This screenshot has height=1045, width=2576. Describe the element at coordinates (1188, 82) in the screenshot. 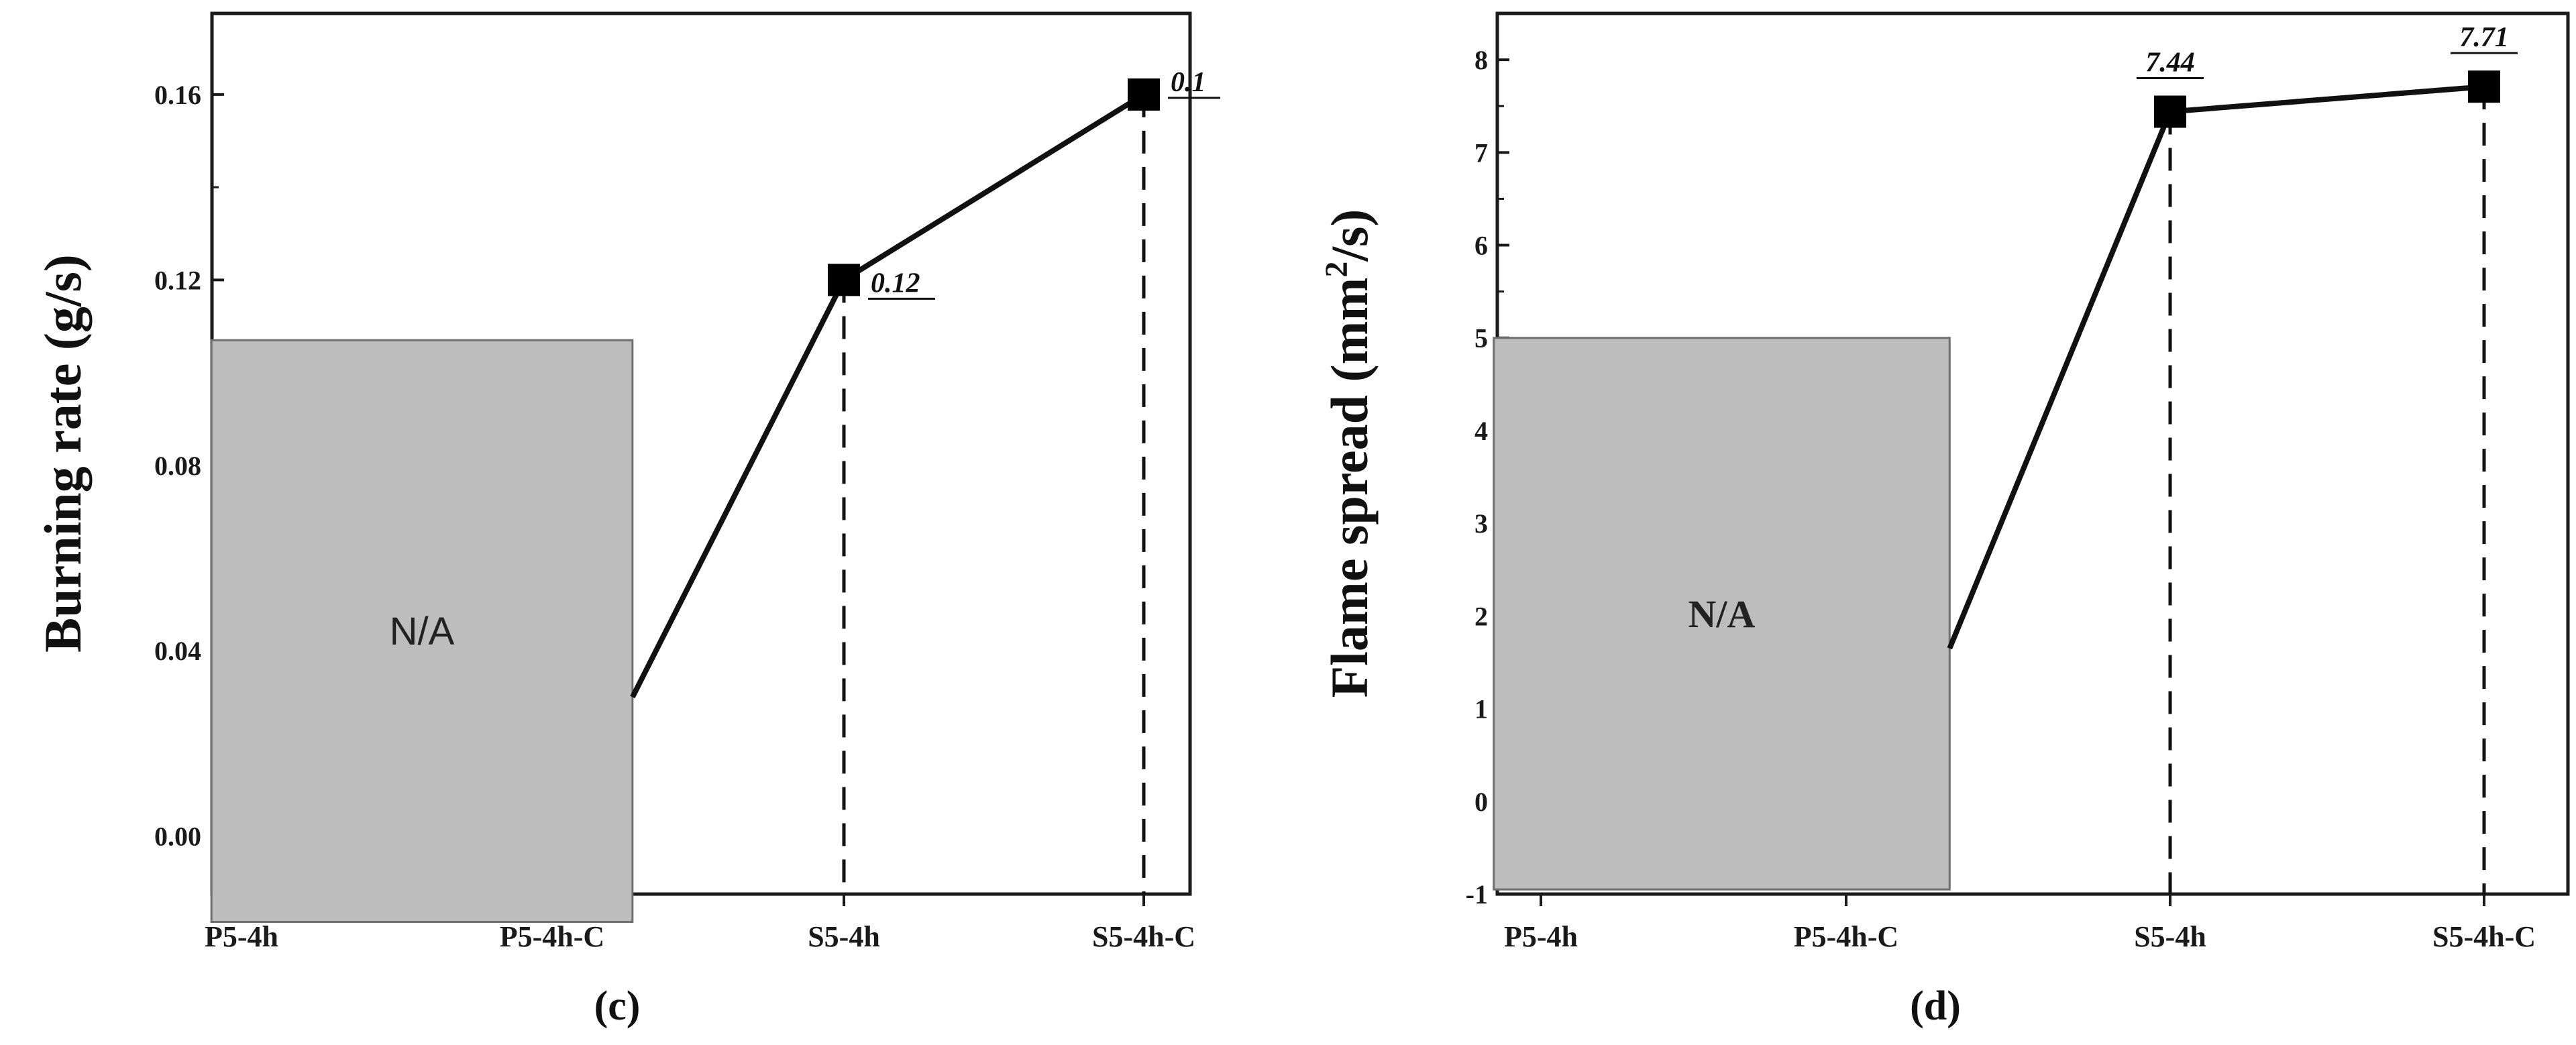

I see `data-label: 0.1` at that location.